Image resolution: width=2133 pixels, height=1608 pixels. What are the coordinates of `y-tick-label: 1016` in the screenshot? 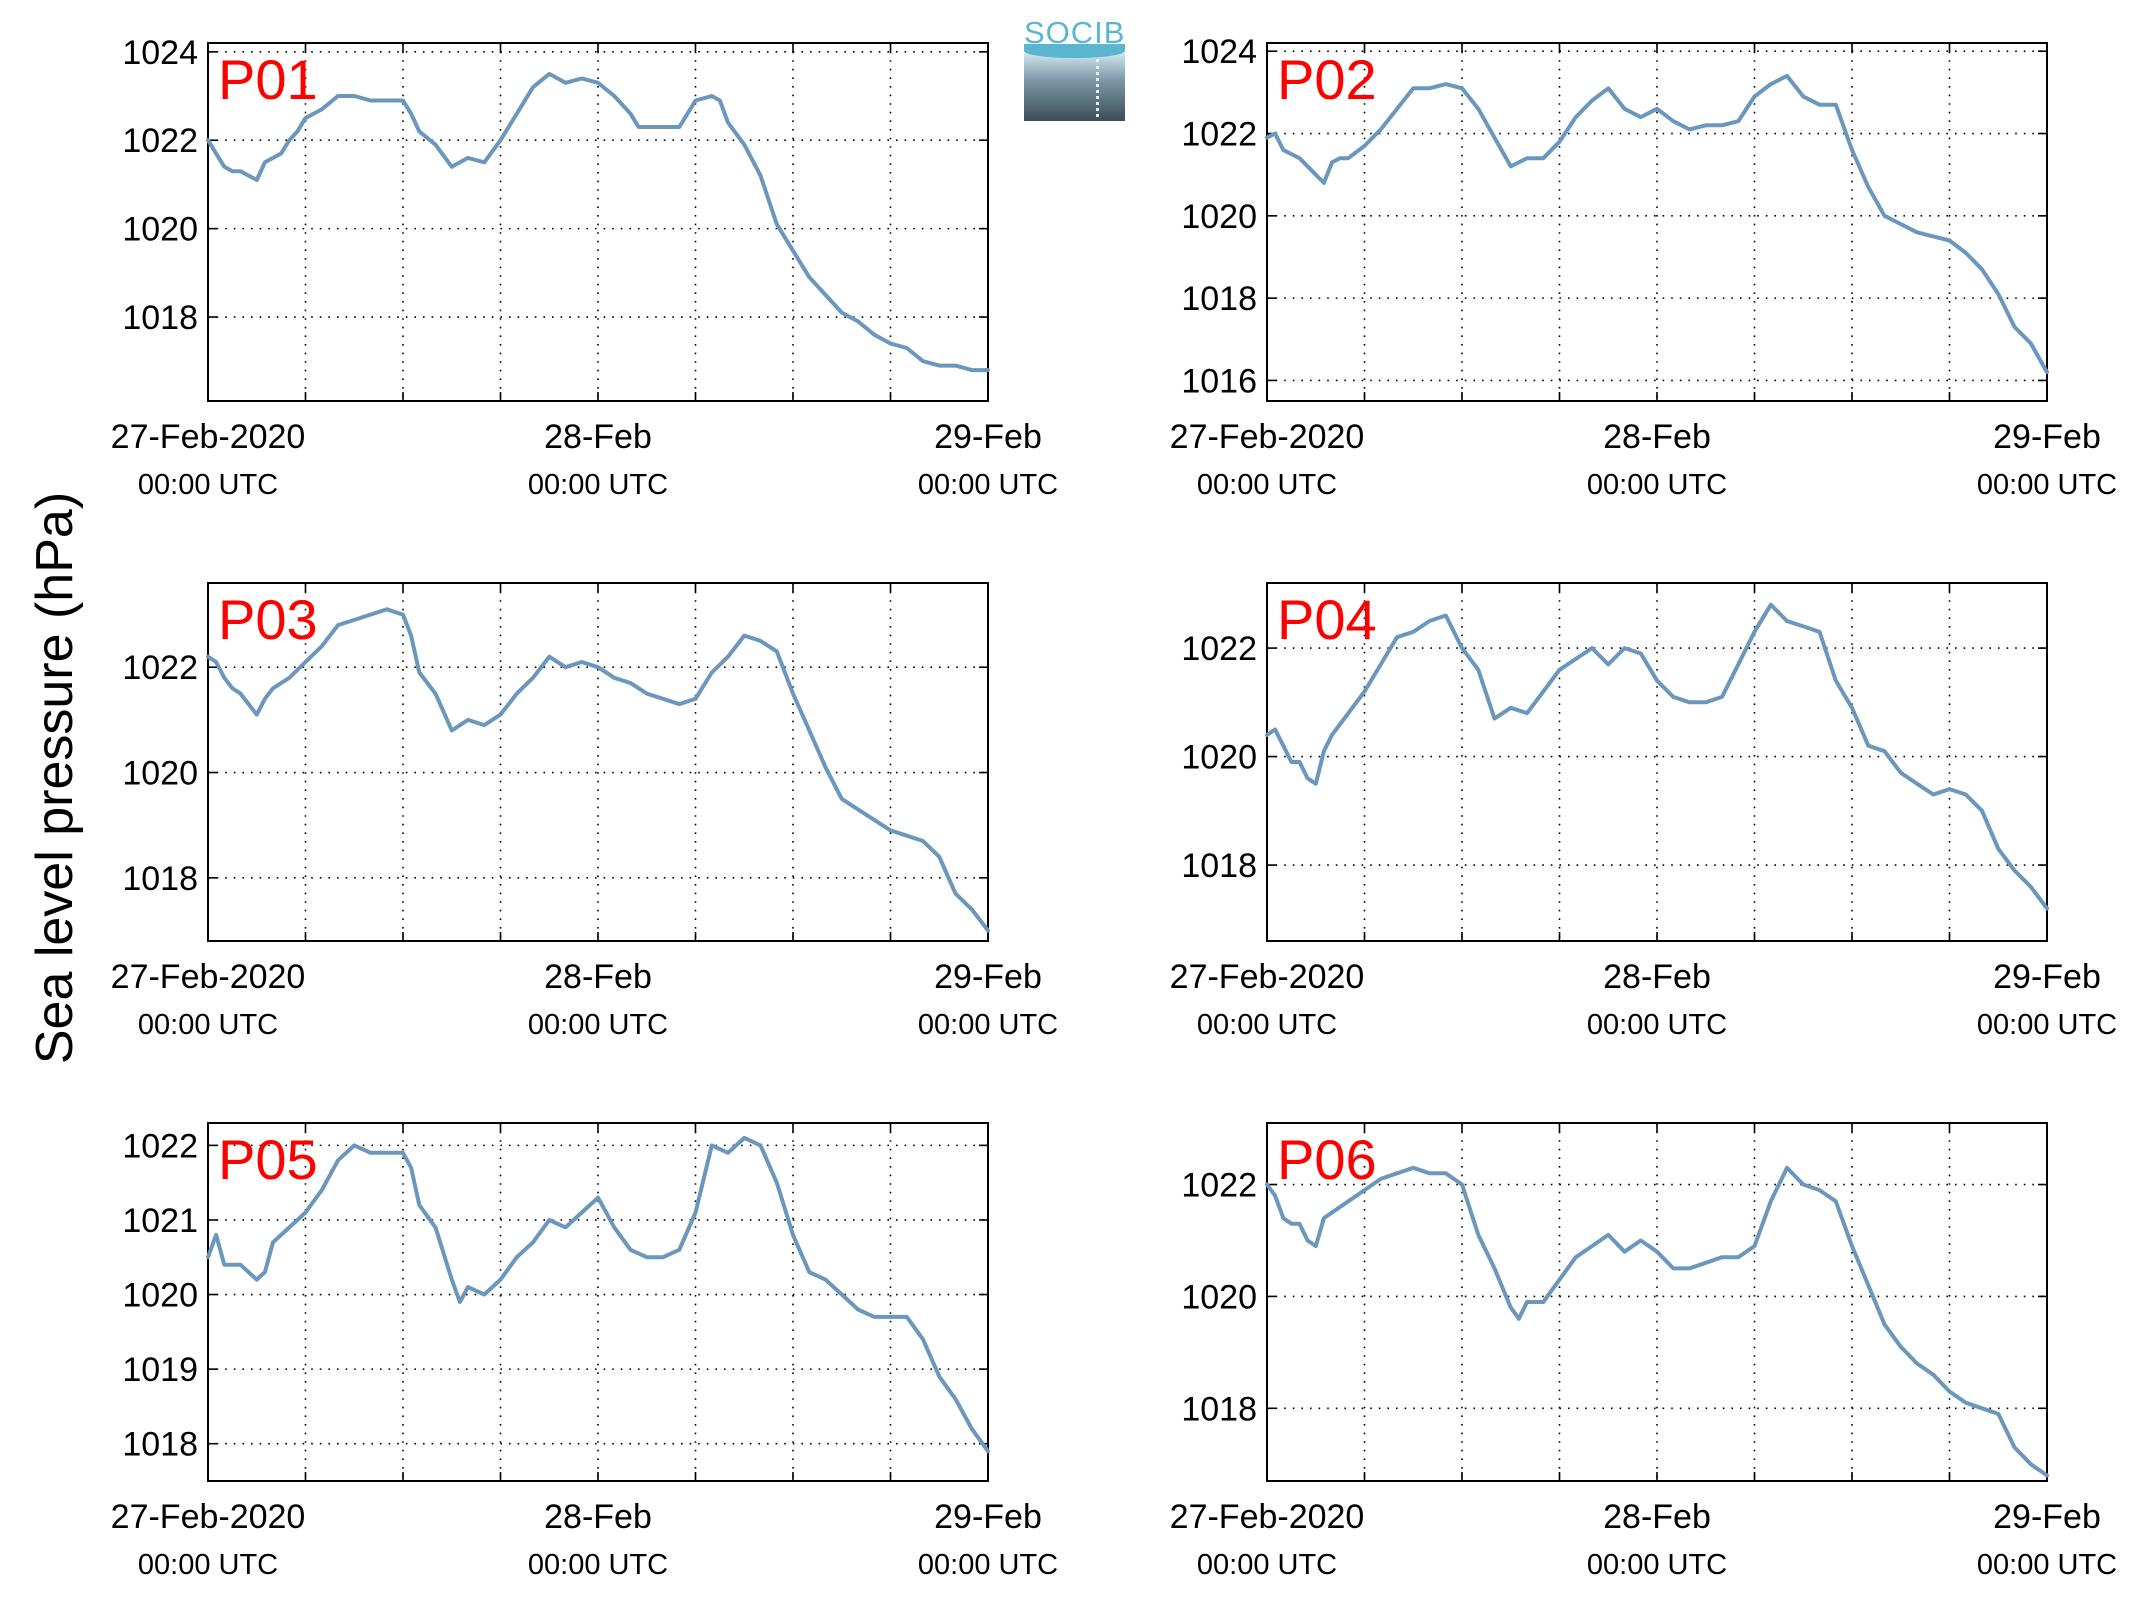 It's located at (1219, 381).